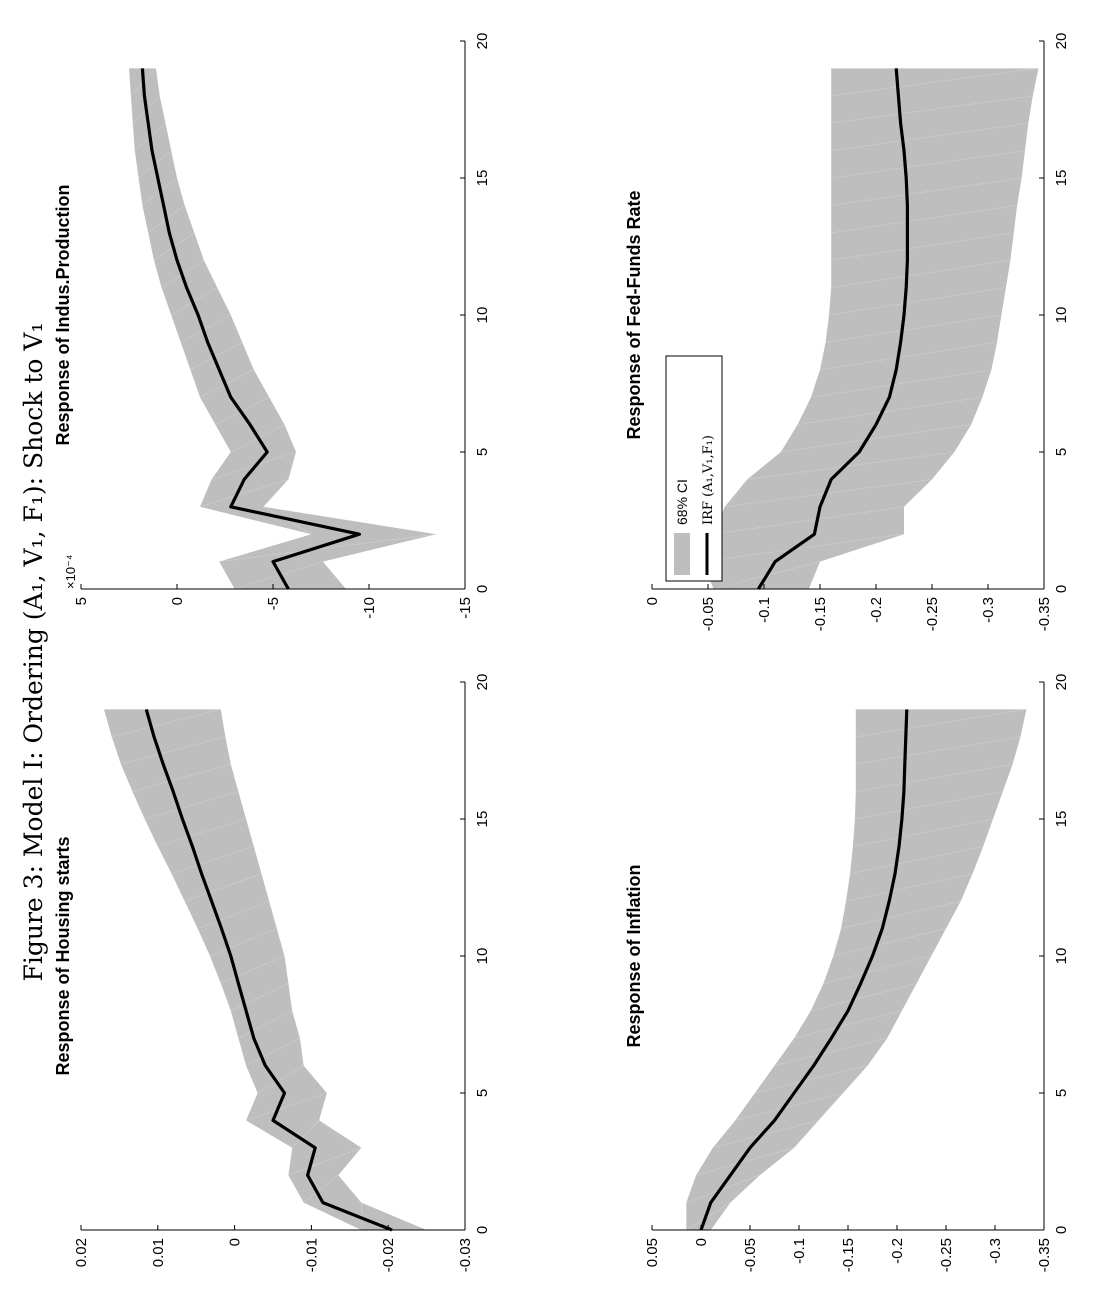  I want to click on x-tick-label: 20, so click(482, 682).